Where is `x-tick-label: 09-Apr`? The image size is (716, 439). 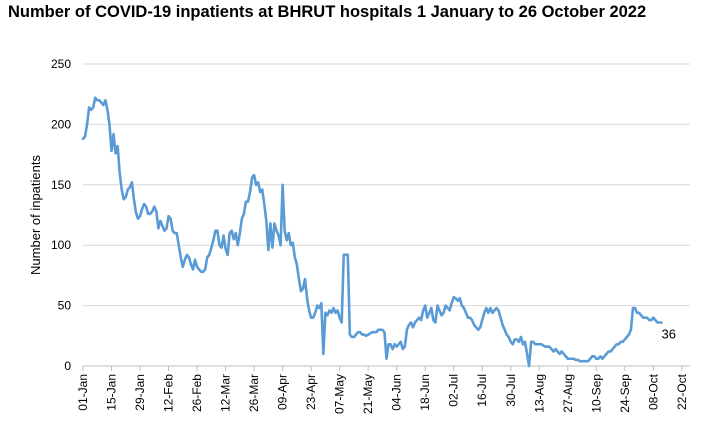 x-tick-label: 09-Apr is located at coordinates (283, 392).